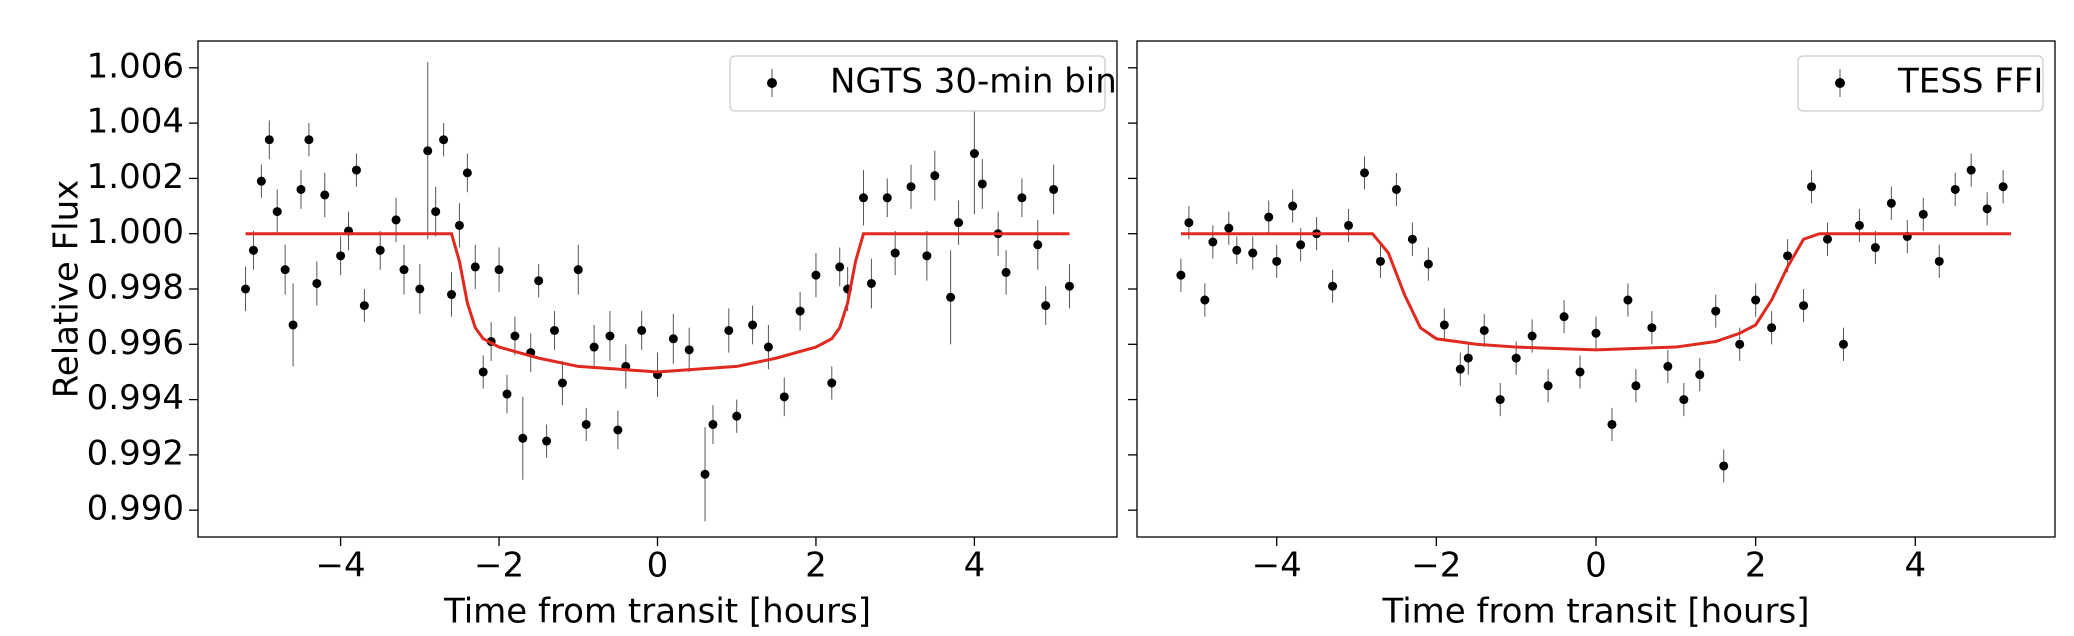 The width and height of the screenshot is (2074, 636). I want to click on y-tick-label: 0.990, so click(135, 509).